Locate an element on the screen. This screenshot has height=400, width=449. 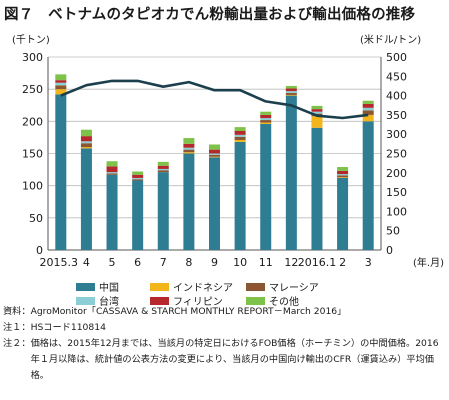
note-2-label: 注２： is located at coordinates (17, 343).